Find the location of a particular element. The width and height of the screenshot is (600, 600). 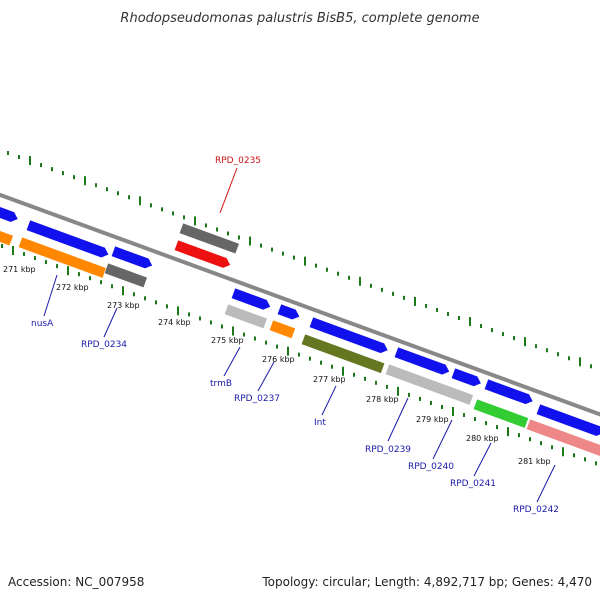

gene-label: RPD_0234 is located at coordinates (104, 345).